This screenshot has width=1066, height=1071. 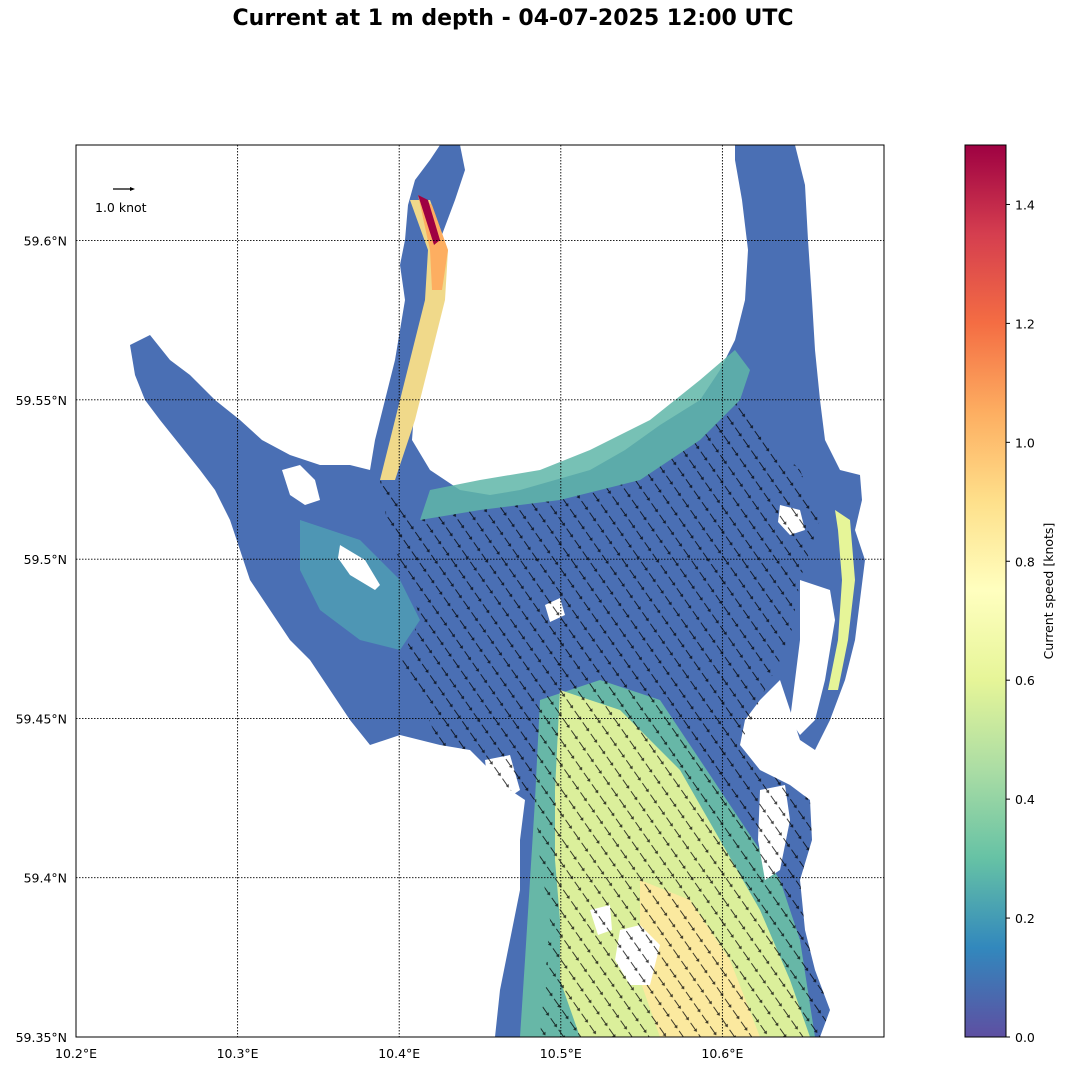 What do you see at coordinates (1025, 1037) in the screenshot?
I see `colorbar-tick-label: 0.0` at bounding box center [1025, 1037].